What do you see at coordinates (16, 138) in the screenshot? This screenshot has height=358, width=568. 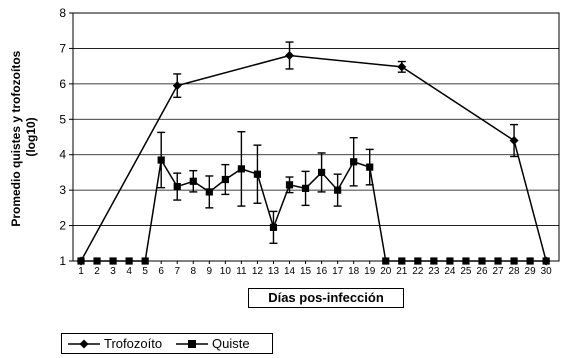 I see `y-axis-label-line1: Promedio quistes y trofozoítos` at bounding box center [16, 138].